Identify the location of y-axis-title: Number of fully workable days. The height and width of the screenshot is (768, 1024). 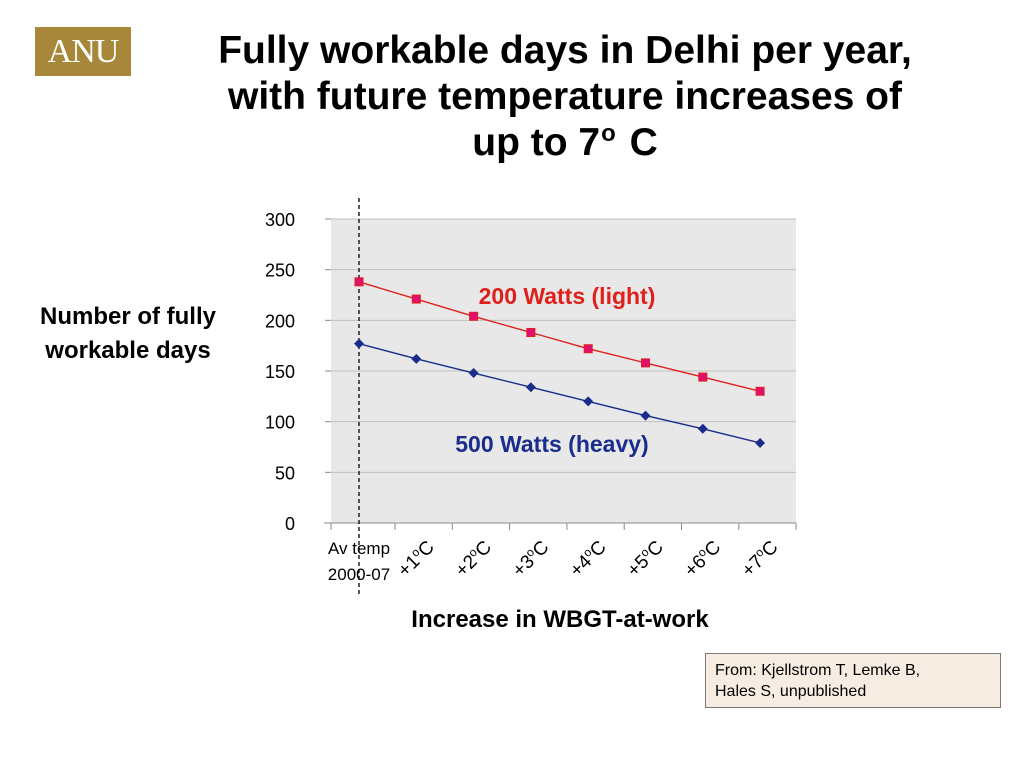
(127, 333).